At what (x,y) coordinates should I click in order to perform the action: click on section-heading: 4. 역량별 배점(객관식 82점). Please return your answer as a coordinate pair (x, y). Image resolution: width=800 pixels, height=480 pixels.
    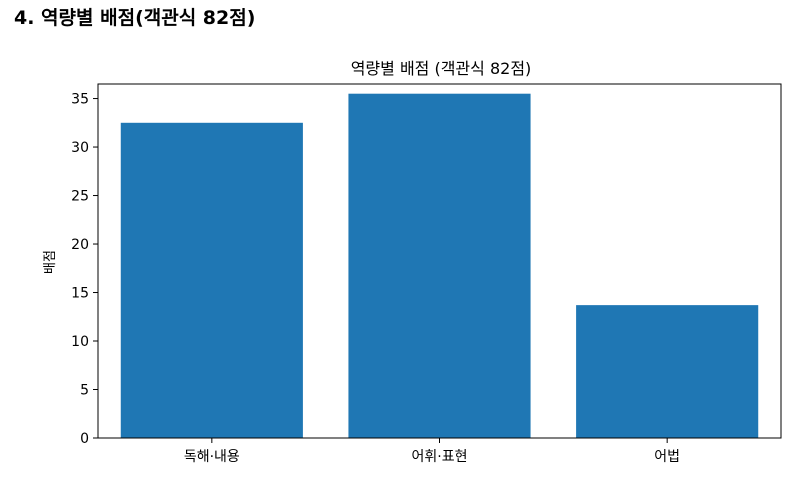
    Looking at the image, I should click on (135, 18).